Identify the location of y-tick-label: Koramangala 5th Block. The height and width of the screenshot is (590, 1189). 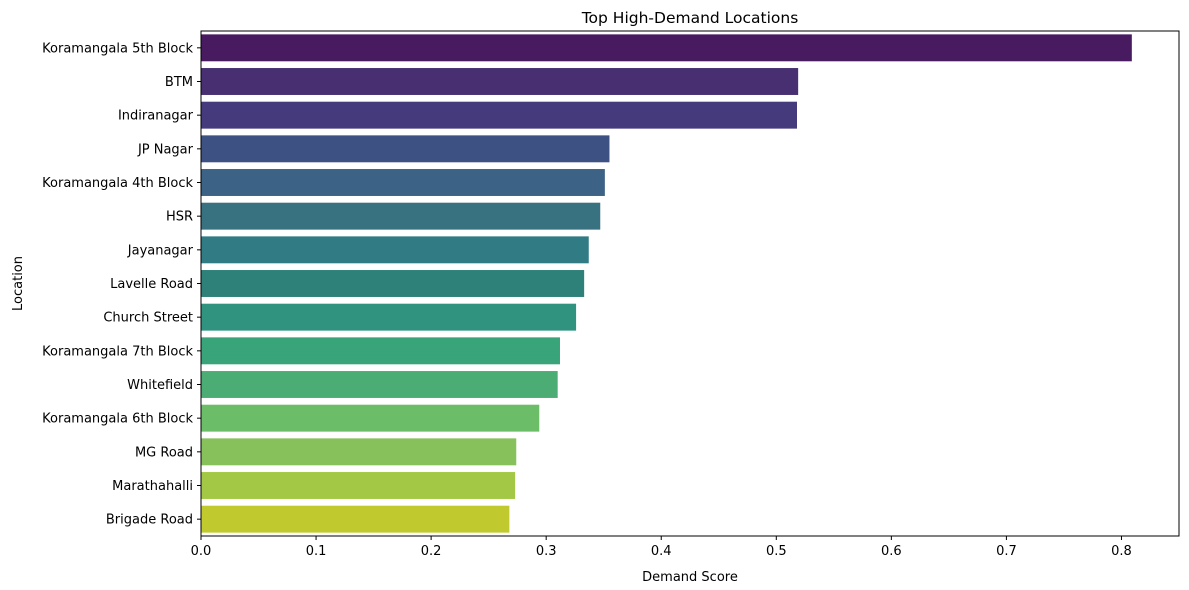
(117, 48).